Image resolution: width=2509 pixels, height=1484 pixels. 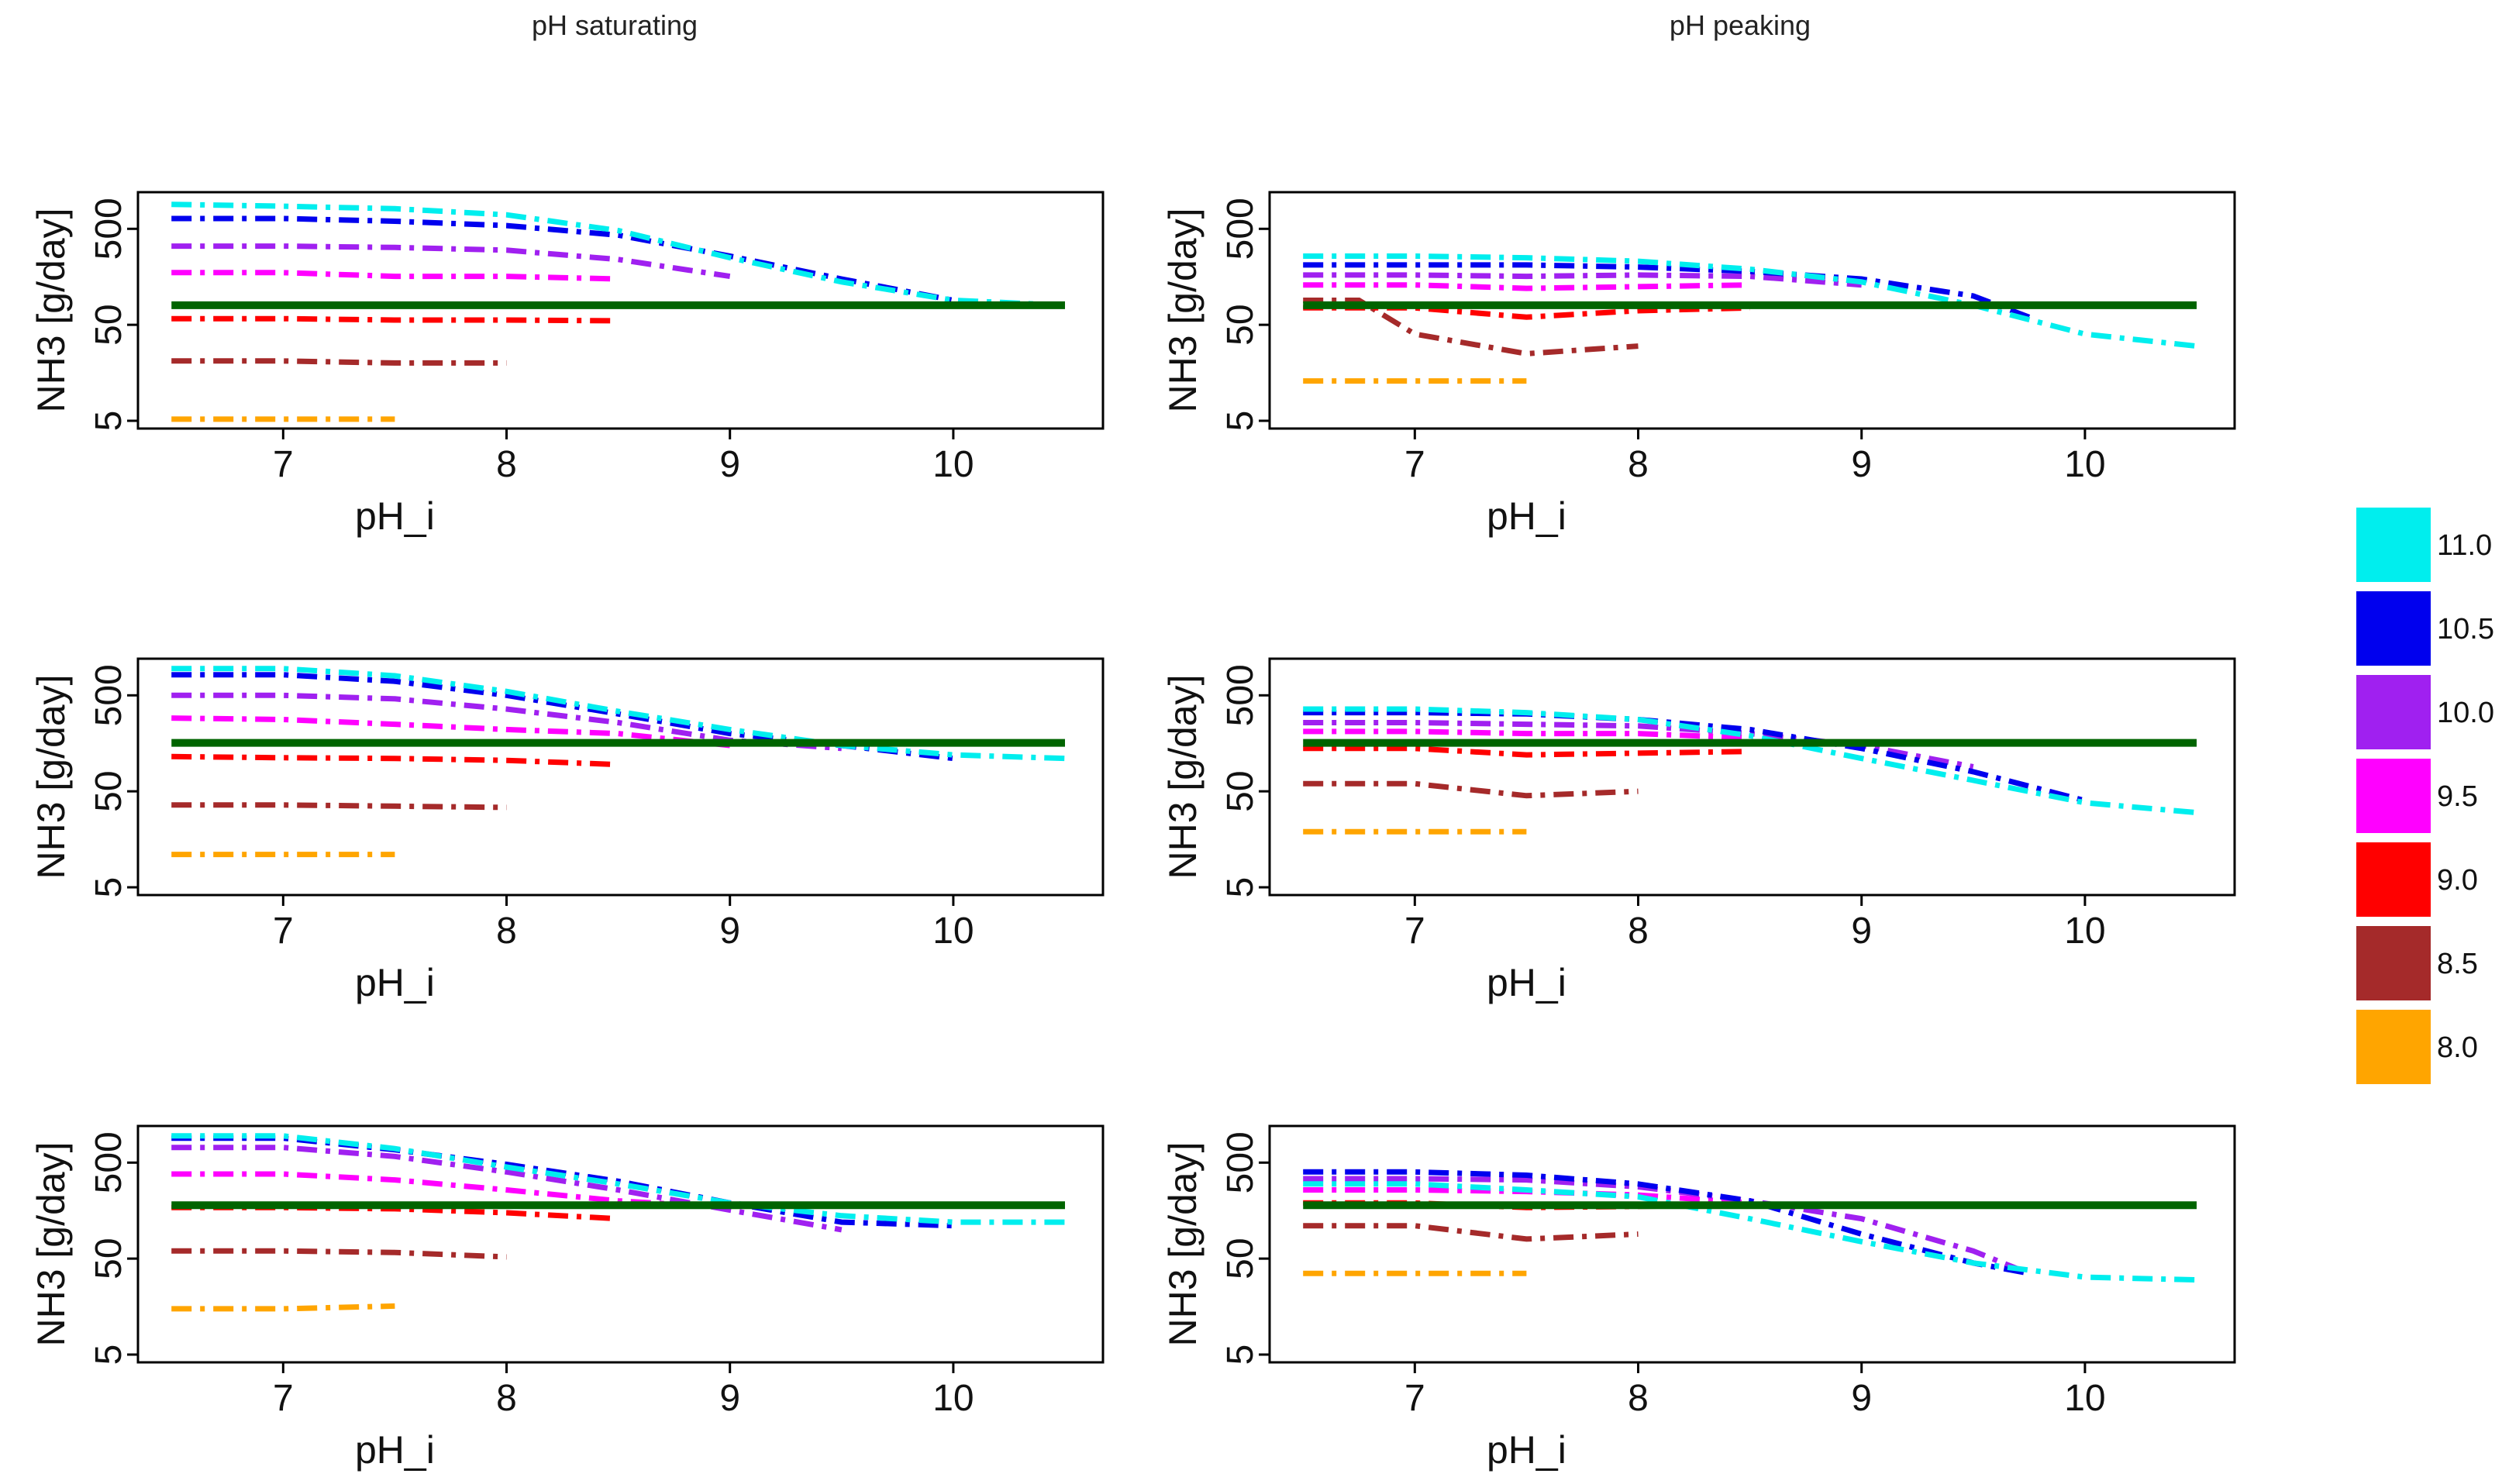 I want to click on legend-label: 9.0, so click(x=2457, y=880).